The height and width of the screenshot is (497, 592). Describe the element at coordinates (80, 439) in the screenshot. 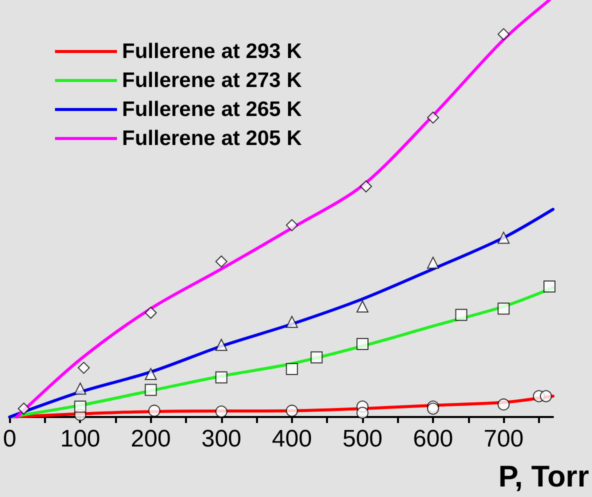

I see `x-tick-label: 100` at that location.